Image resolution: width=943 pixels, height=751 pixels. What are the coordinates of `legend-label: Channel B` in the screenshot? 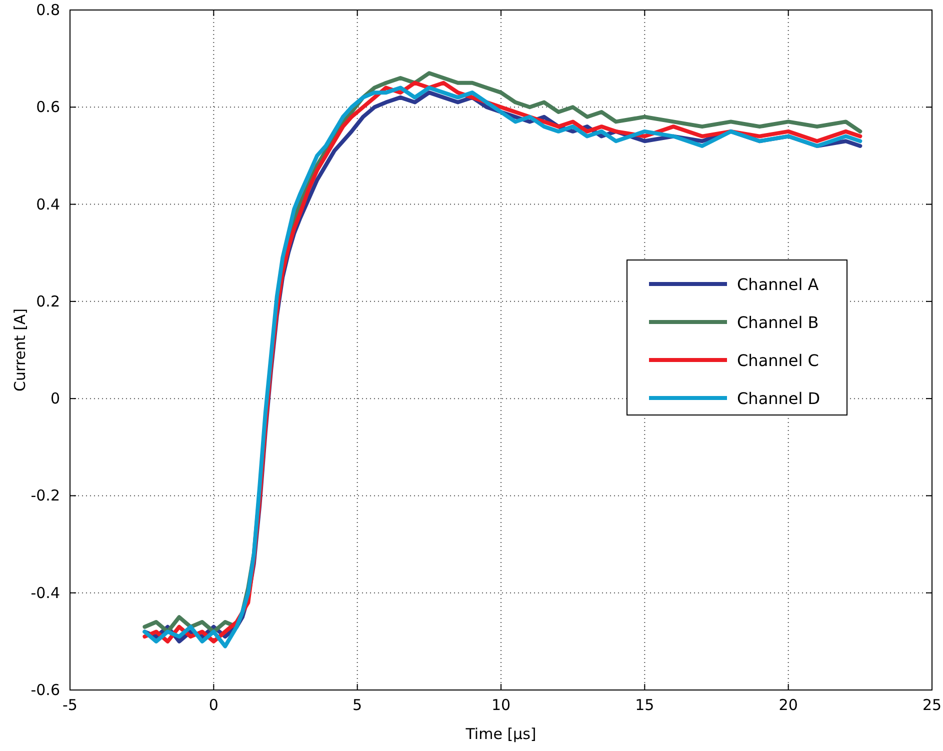 It's located at (778, 322).